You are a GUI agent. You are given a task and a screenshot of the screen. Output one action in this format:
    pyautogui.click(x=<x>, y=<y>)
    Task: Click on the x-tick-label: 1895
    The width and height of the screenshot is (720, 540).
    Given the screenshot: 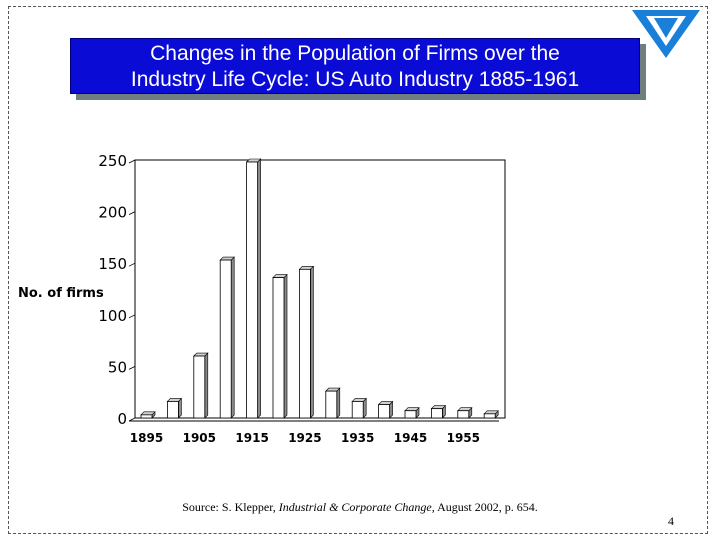 What is the action you would take?
    pyautogui.click(x=146, y=438)
    